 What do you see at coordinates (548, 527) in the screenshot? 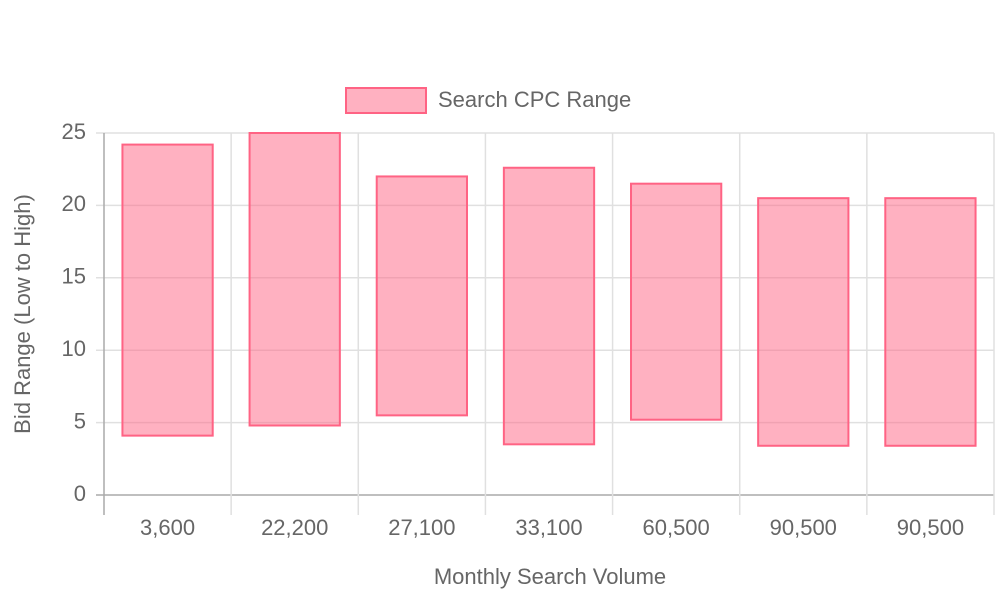
I see `x-tick-label: 33,100` at bounding box center [548, 527].